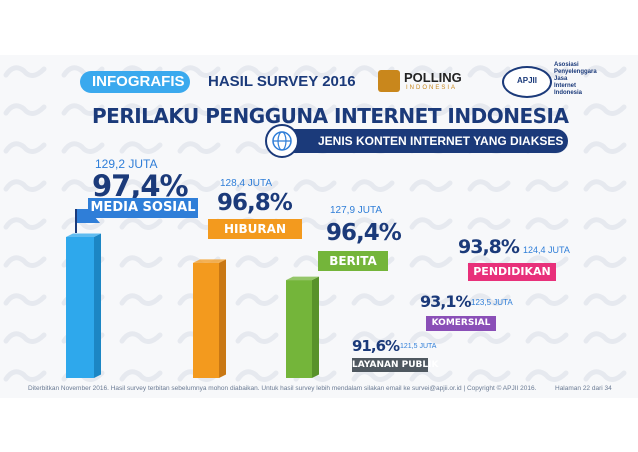 This screenshot has width=638, height=452. I want to click on value-label-hiburan: 96,8%, so click(255, 203).